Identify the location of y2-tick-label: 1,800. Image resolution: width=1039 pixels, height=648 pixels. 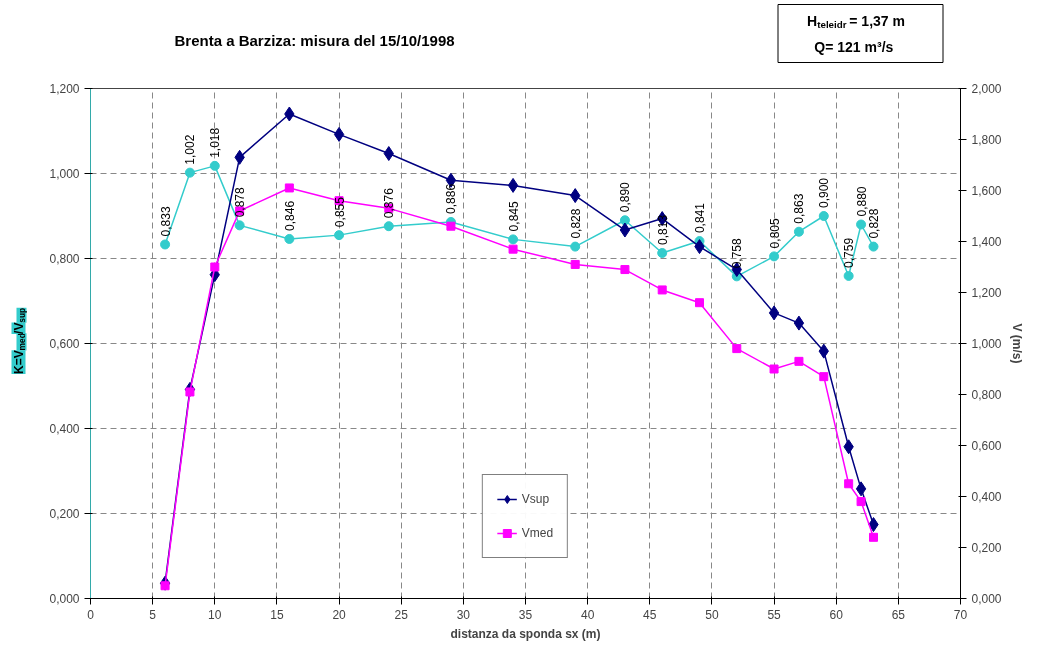
(986, 140).